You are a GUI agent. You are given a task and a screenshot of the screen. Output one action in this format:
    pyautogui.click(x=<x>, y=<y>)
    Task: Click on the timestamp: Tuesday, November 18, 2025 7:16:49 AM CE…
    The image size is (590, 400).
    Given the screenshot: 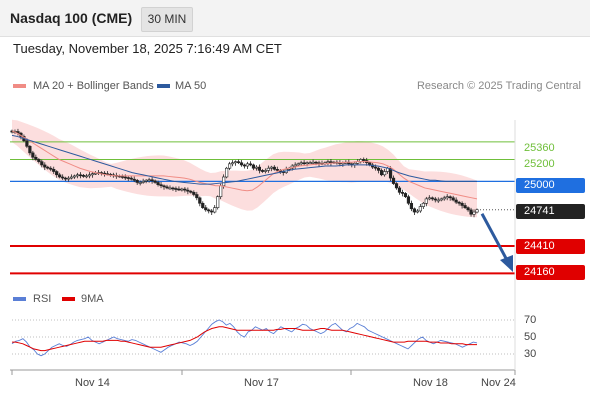 What is the action you would take?
    pyautogui.click(x=147, y=48)
    